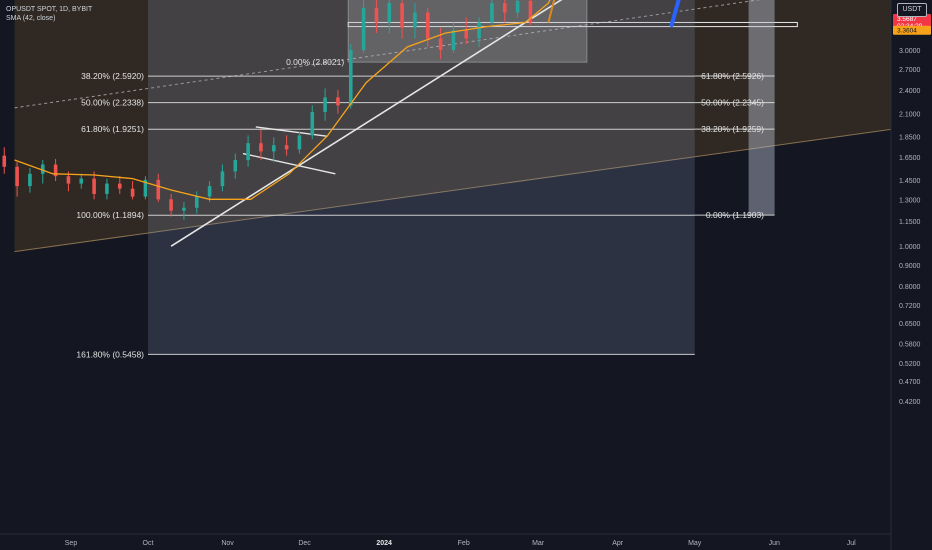  What do you see at coordinates (910, 91) in the screenshot?
I see `price-axis-label: 2.4000` at bounding box center [910, 91].